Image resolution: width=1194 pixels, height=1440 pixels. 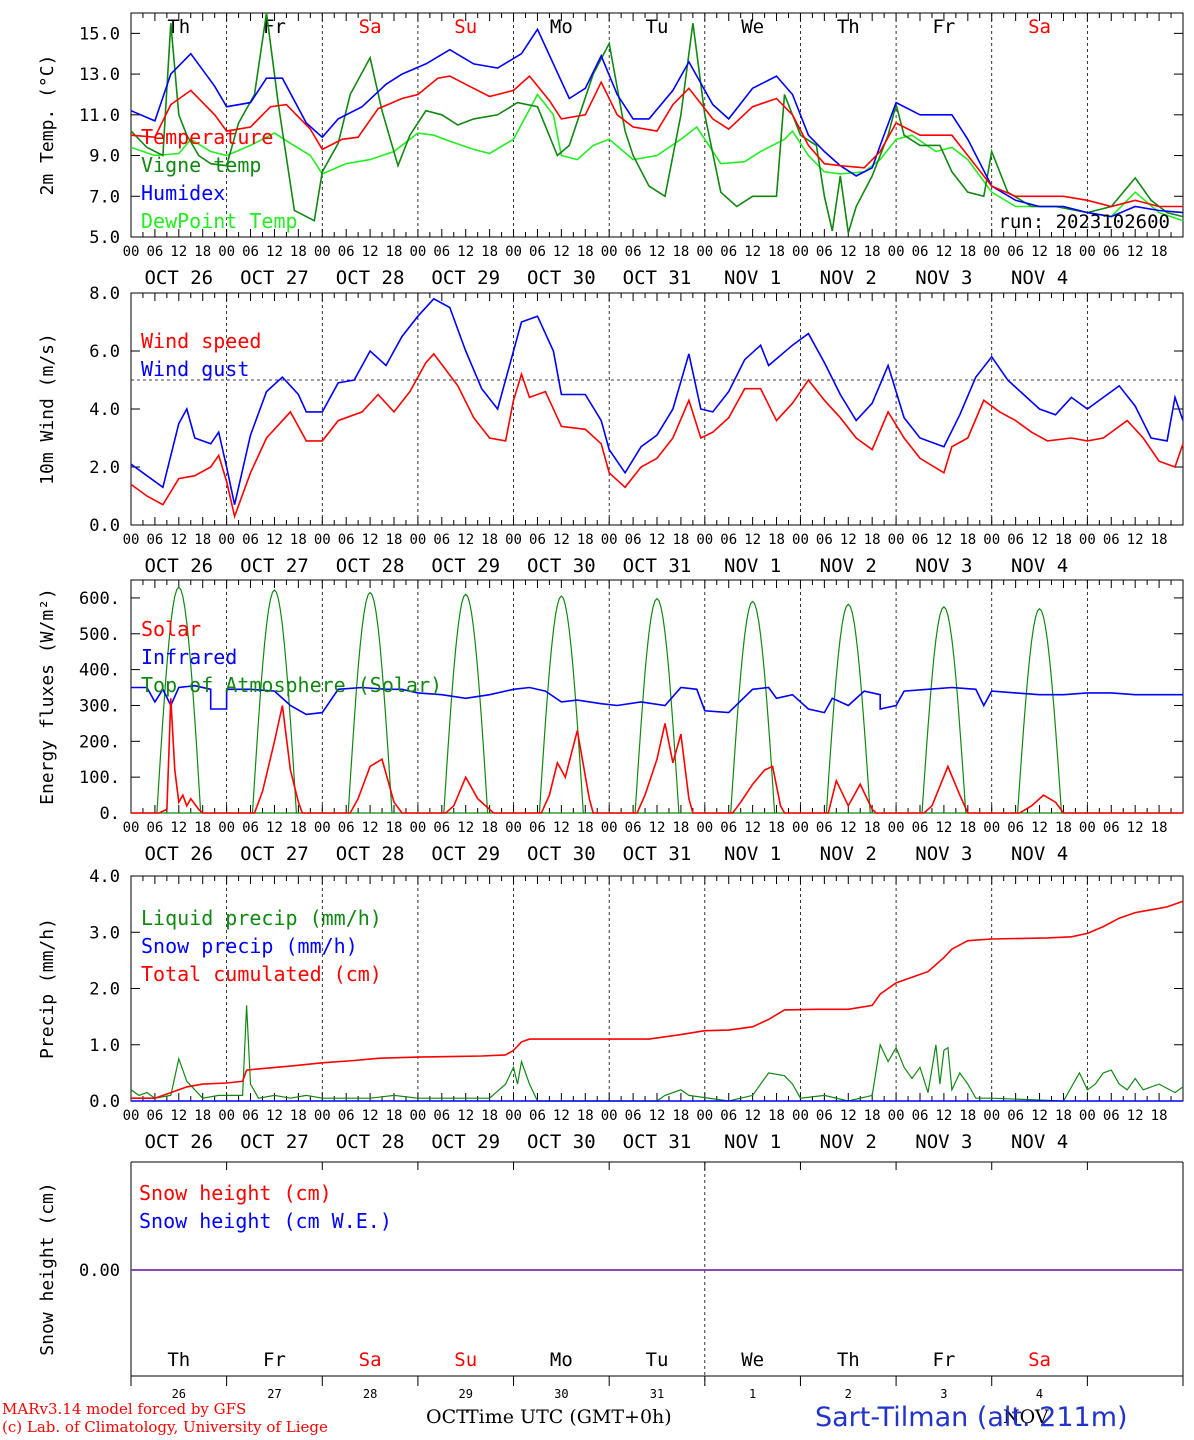 I want to click on y-axis-label-4: Precip (mm/h), so click(x=47, y=988).